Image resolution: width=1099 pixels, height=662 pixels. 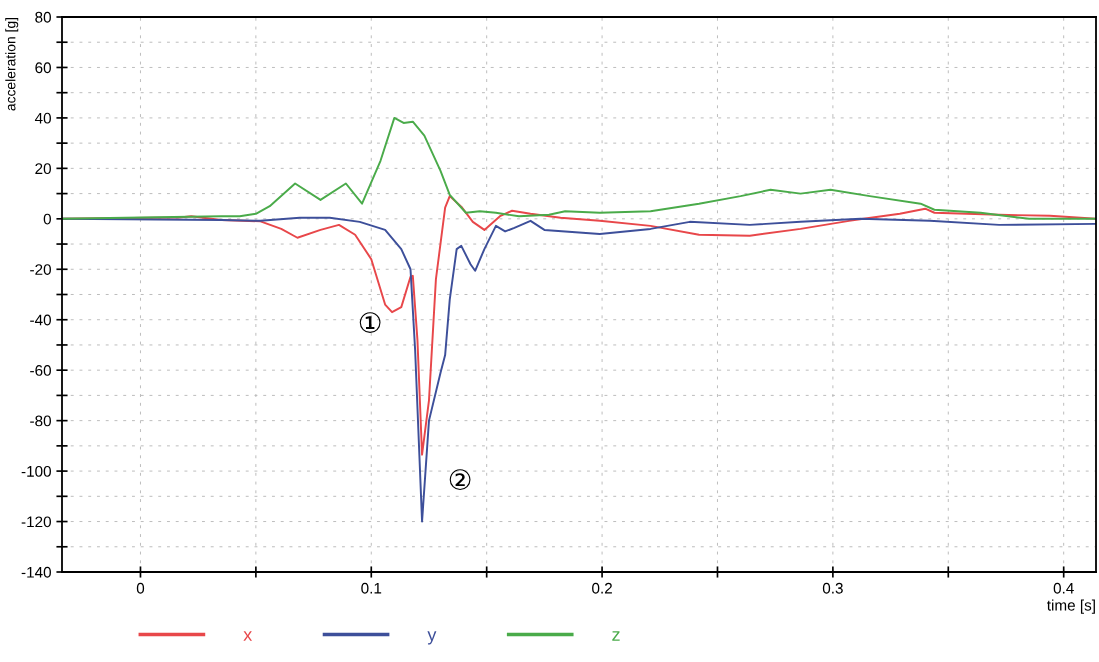 What do you see at coordinates (36, 572) in the screenshot?
I see `y-tick-label: -140` at bounding box center [36, 572].